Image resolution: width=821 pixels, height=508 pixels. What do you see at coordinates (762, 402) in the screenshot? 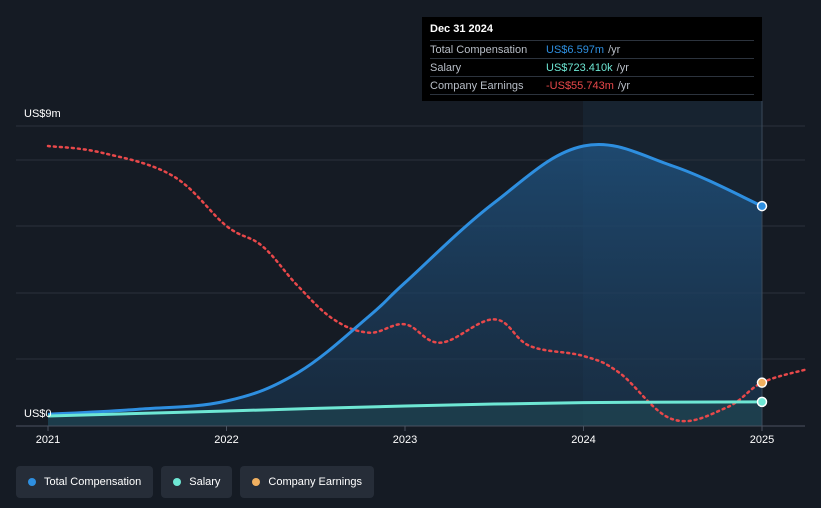
I see `salary-marker` at bounding box center [762, 402].